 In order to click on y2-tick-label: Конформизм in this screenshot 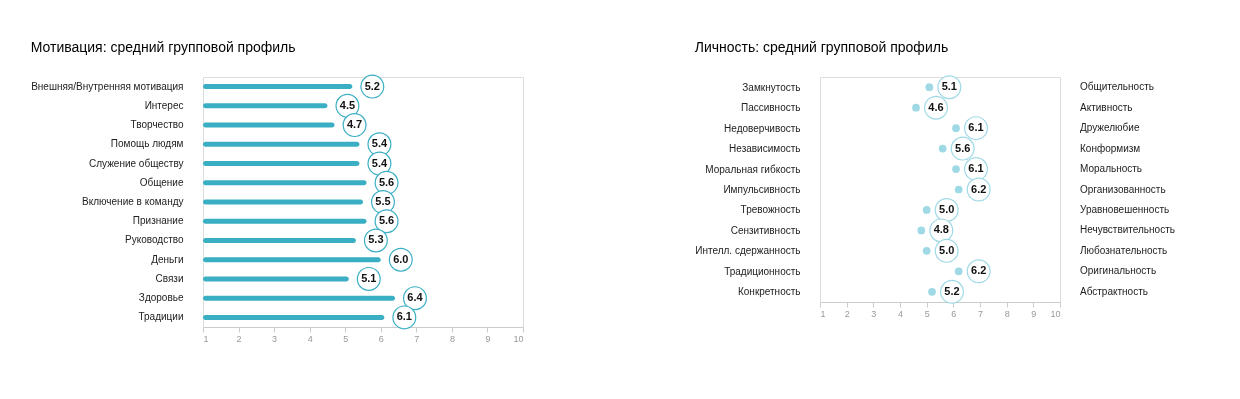, I will do `click(1110, 148)`.